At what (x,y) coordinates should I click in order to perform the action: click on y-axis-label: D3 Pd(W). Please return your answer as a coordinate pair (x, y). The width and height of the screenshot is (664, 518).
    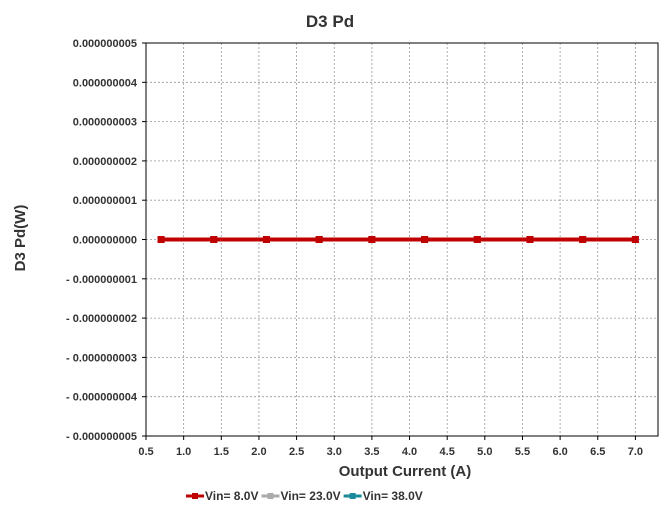
    Looking at the image, I should click on (20, 238).